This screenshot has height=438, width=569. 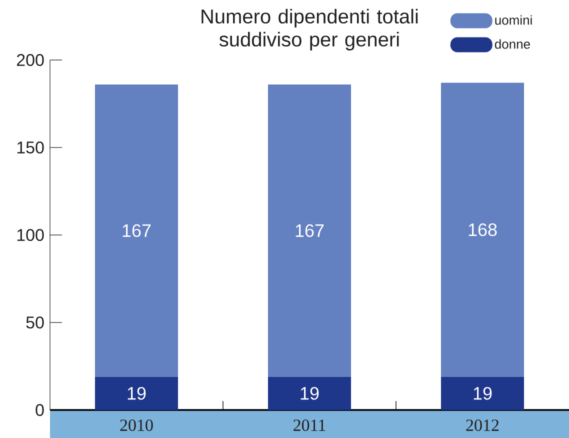 I want to click on data-label: 168, so click(x=482, y=229).